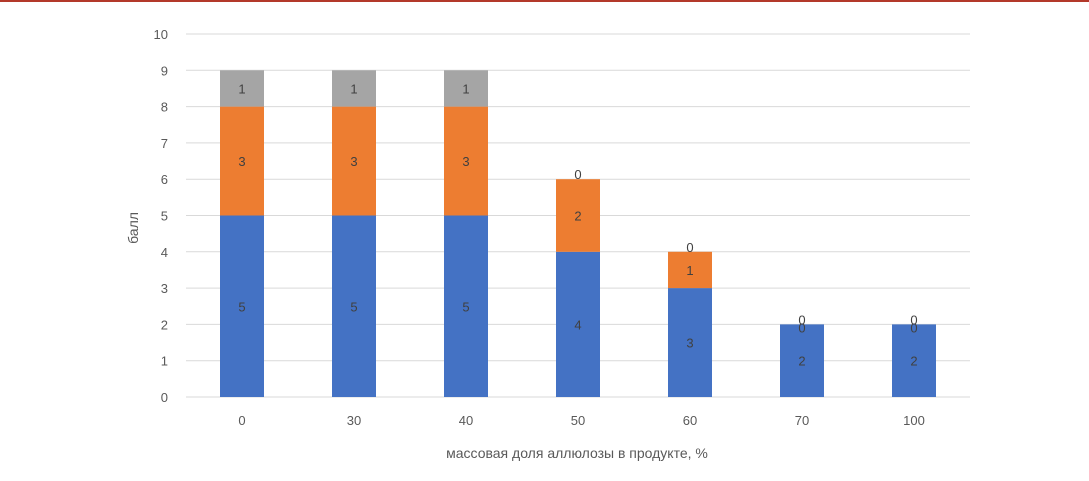  I want to click on y-tick-label: 3, so click(164, 288).